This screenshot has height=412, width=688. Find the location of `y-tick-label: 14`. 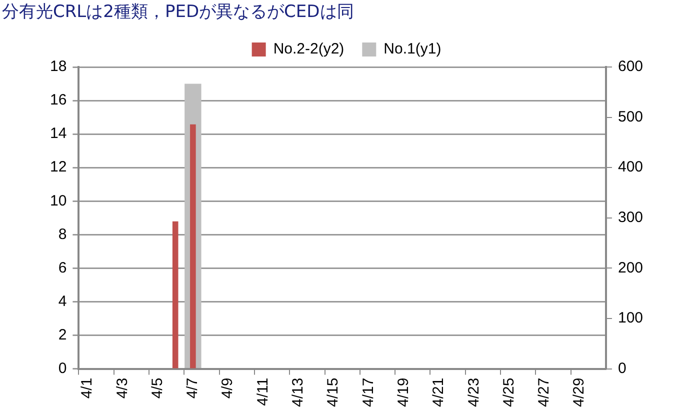

y-tick-label: 14 is located at coordinates (58, 133).